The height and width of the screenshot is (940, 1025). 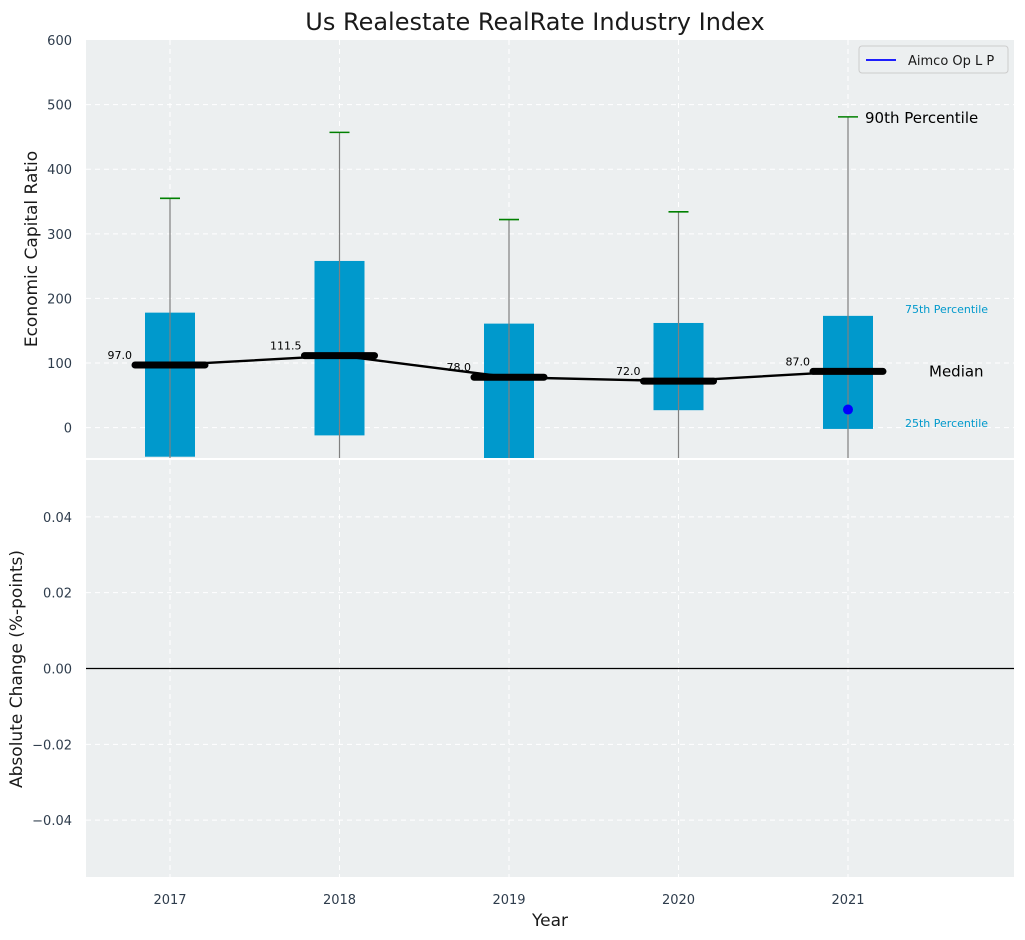 What do you see at coordinates (59, 364) in the screenshot?
I see `top-y-tick-label: 100` at bounding box center [59, 364].